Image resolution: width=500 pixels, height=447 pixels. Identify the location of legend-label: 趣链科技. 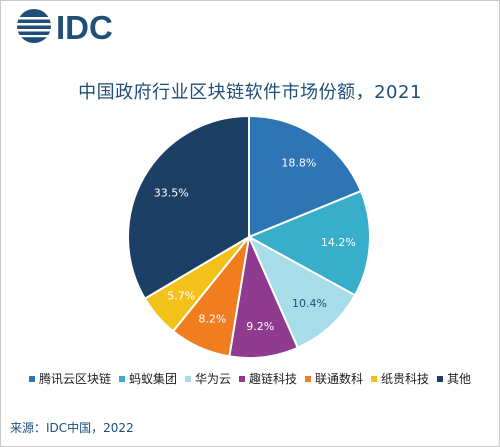
(272, 379).